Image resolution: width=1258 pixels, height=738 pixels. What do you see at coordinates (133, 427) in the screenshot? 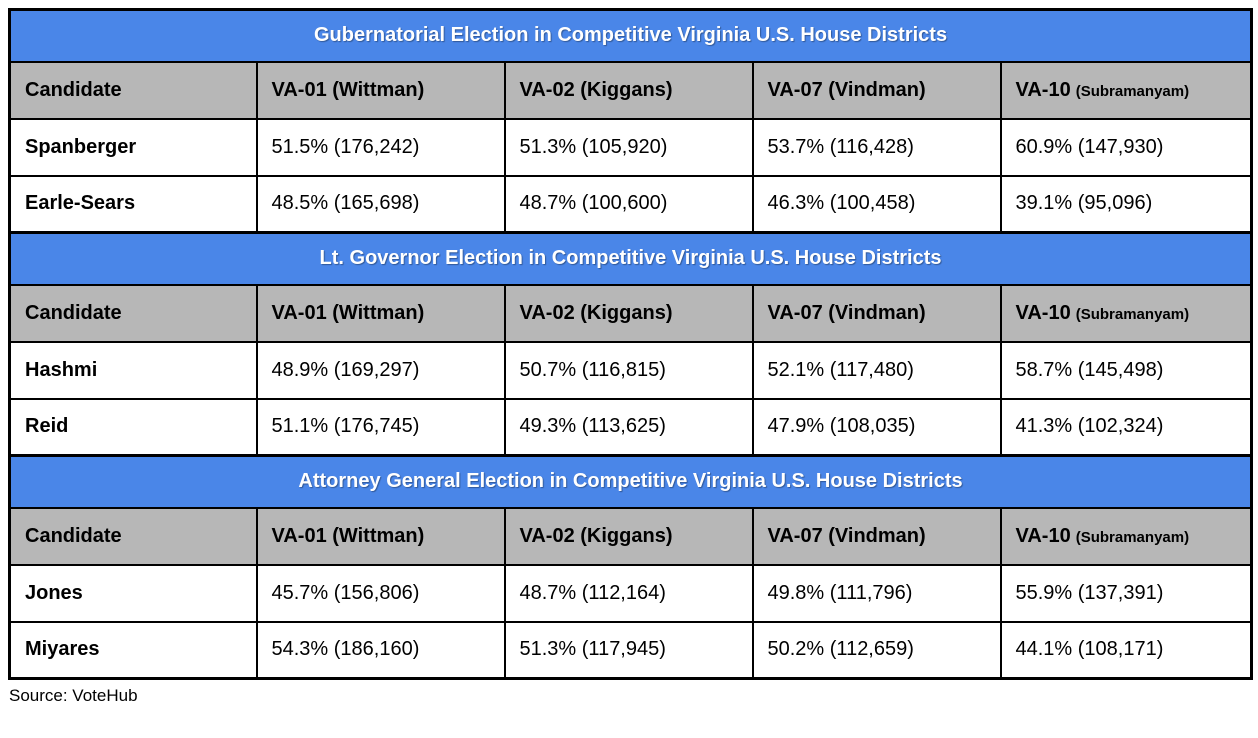
I see `candidate-cell: Reid` at bounding box center [133, 427].